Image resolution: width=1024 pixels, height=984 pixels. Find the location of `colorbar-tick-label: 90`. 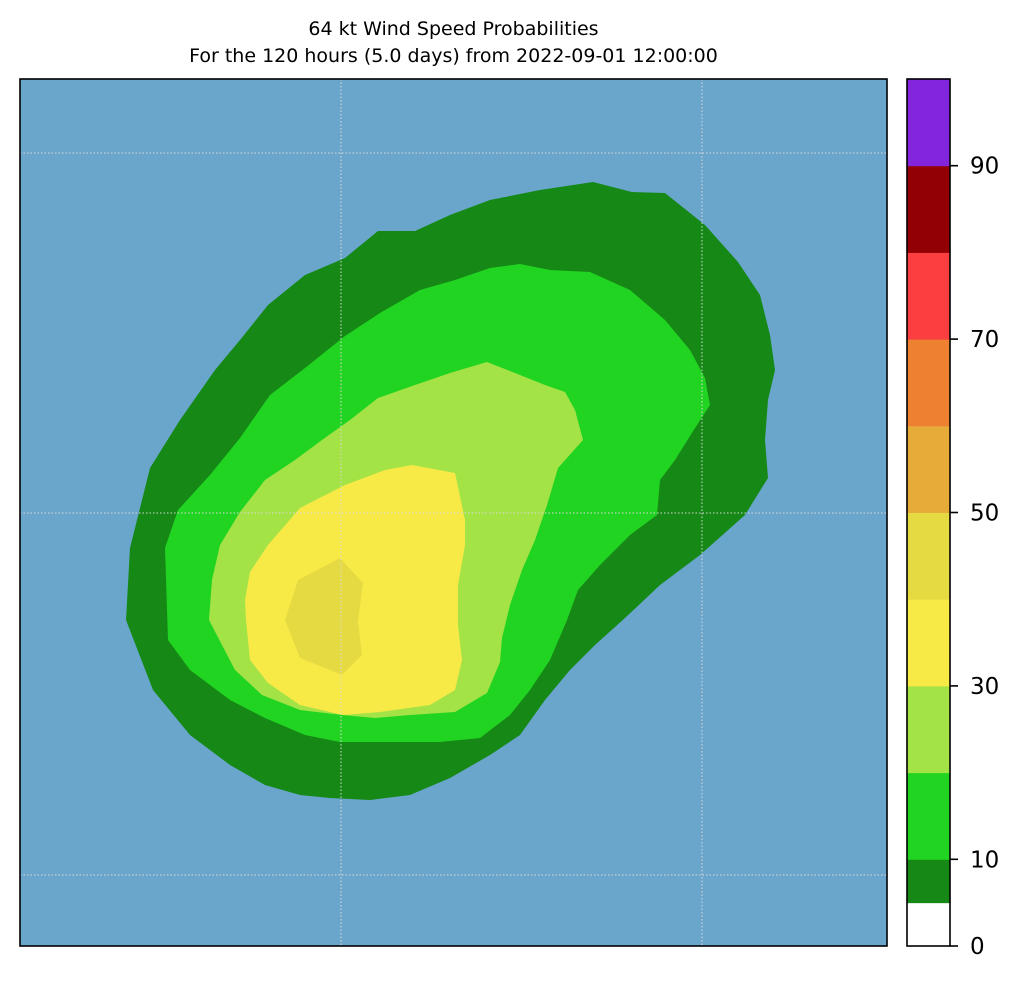

colorbar-tick-label: 90 is located at coordinates (984, 167).